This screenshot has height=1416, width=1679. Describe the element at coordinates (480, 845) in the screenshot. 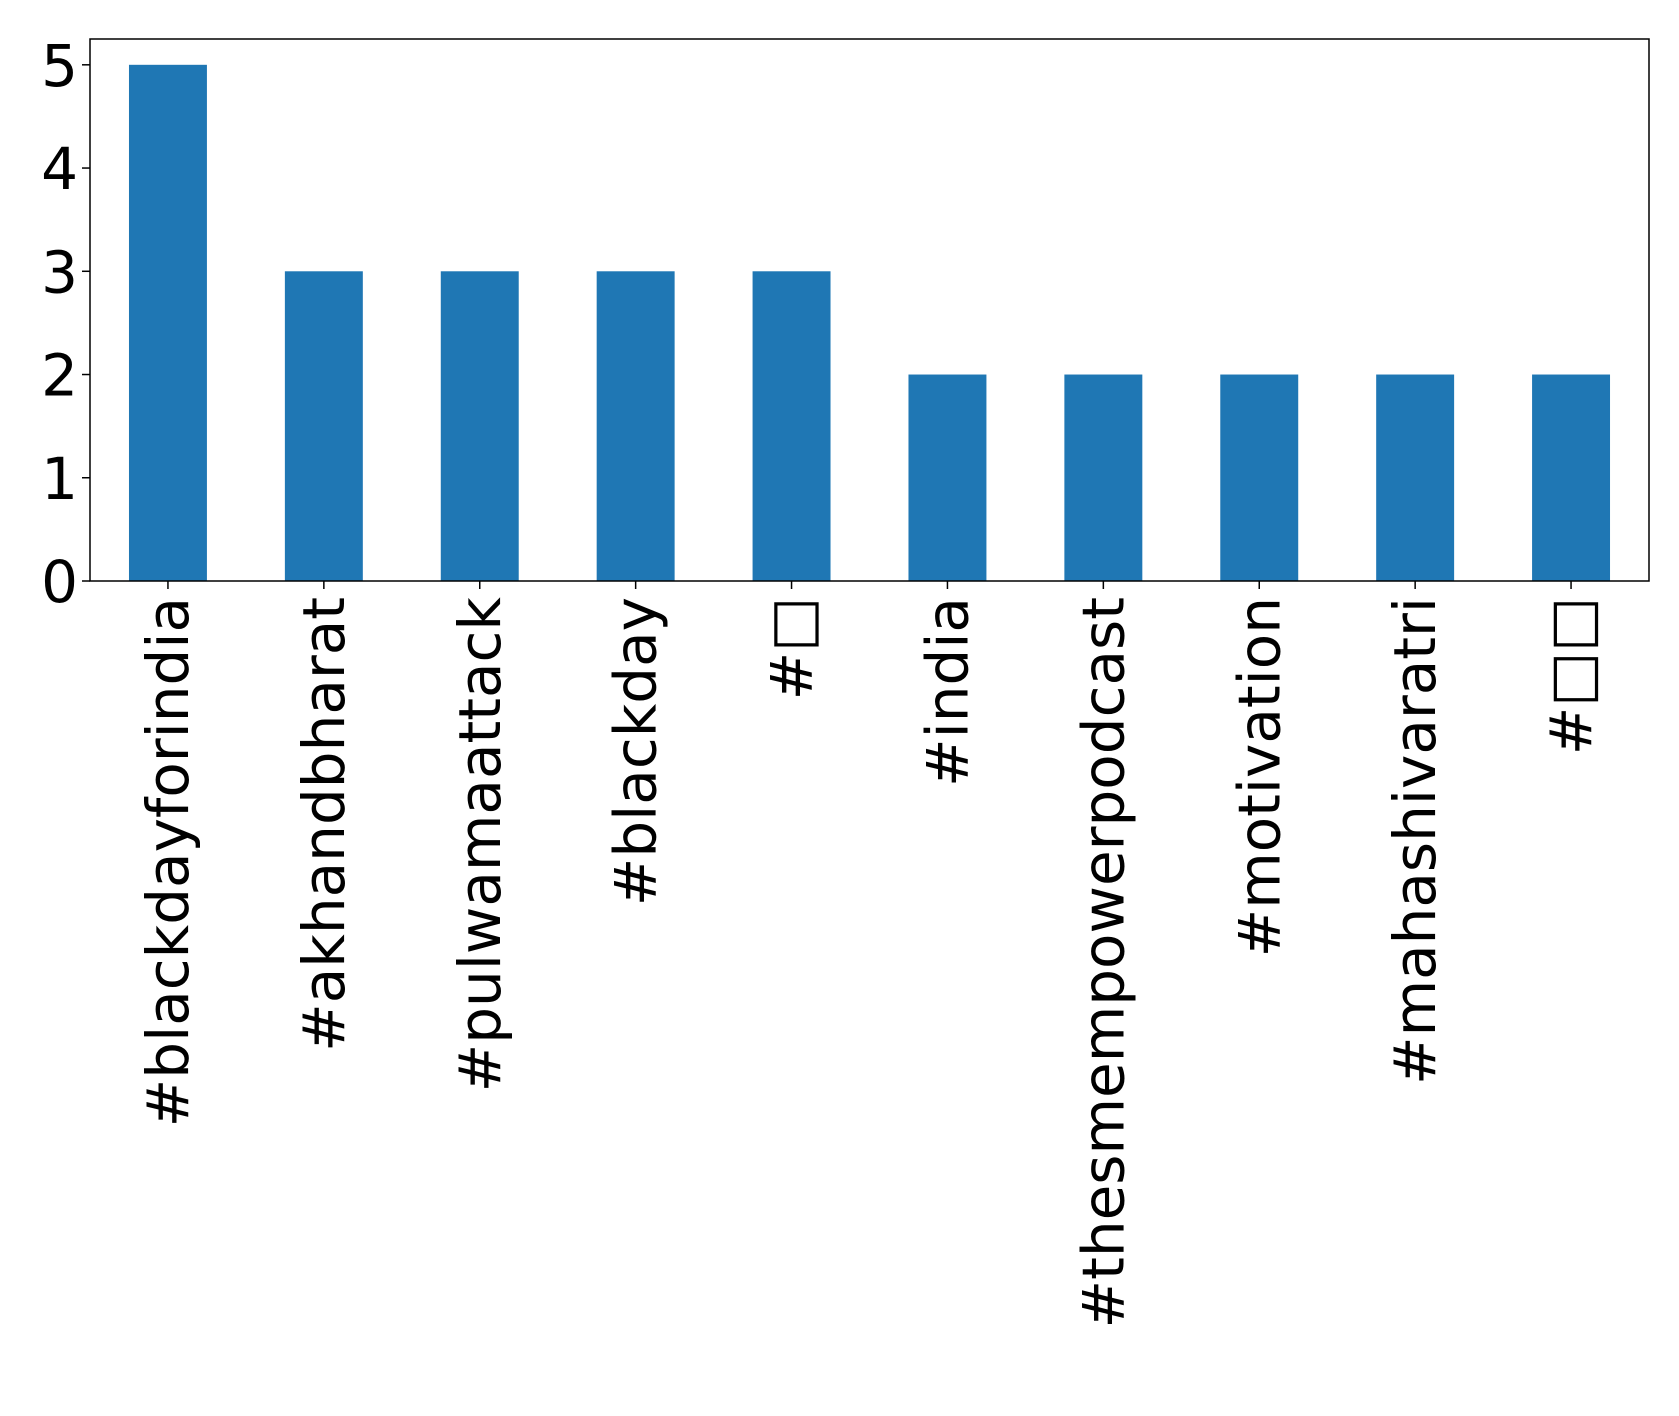

I see `x-tick-label: #pulwamaattack` at that location.